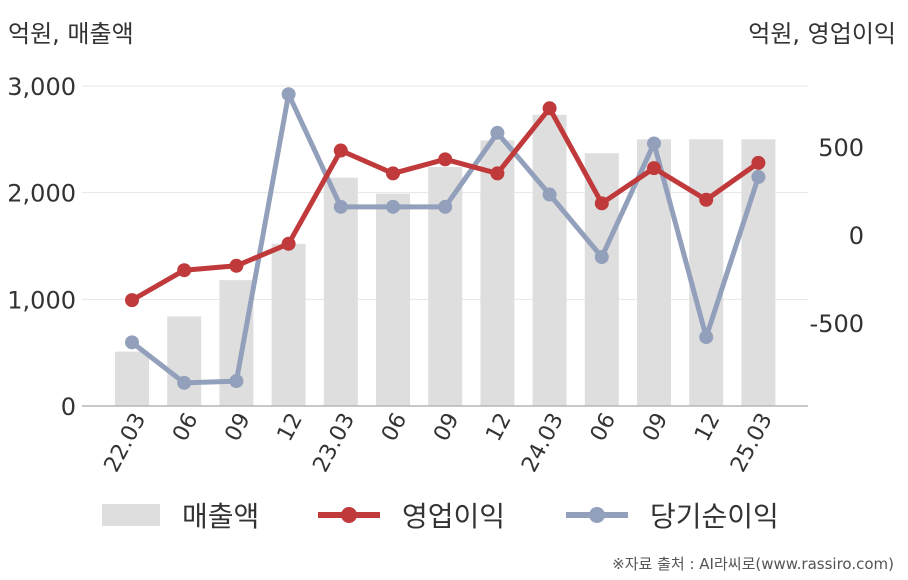 This screenshot has height=580, width=908. Describe the element at coordinates (349, 515) in the screenshot. I see `legend-swatch-operating` at that location.